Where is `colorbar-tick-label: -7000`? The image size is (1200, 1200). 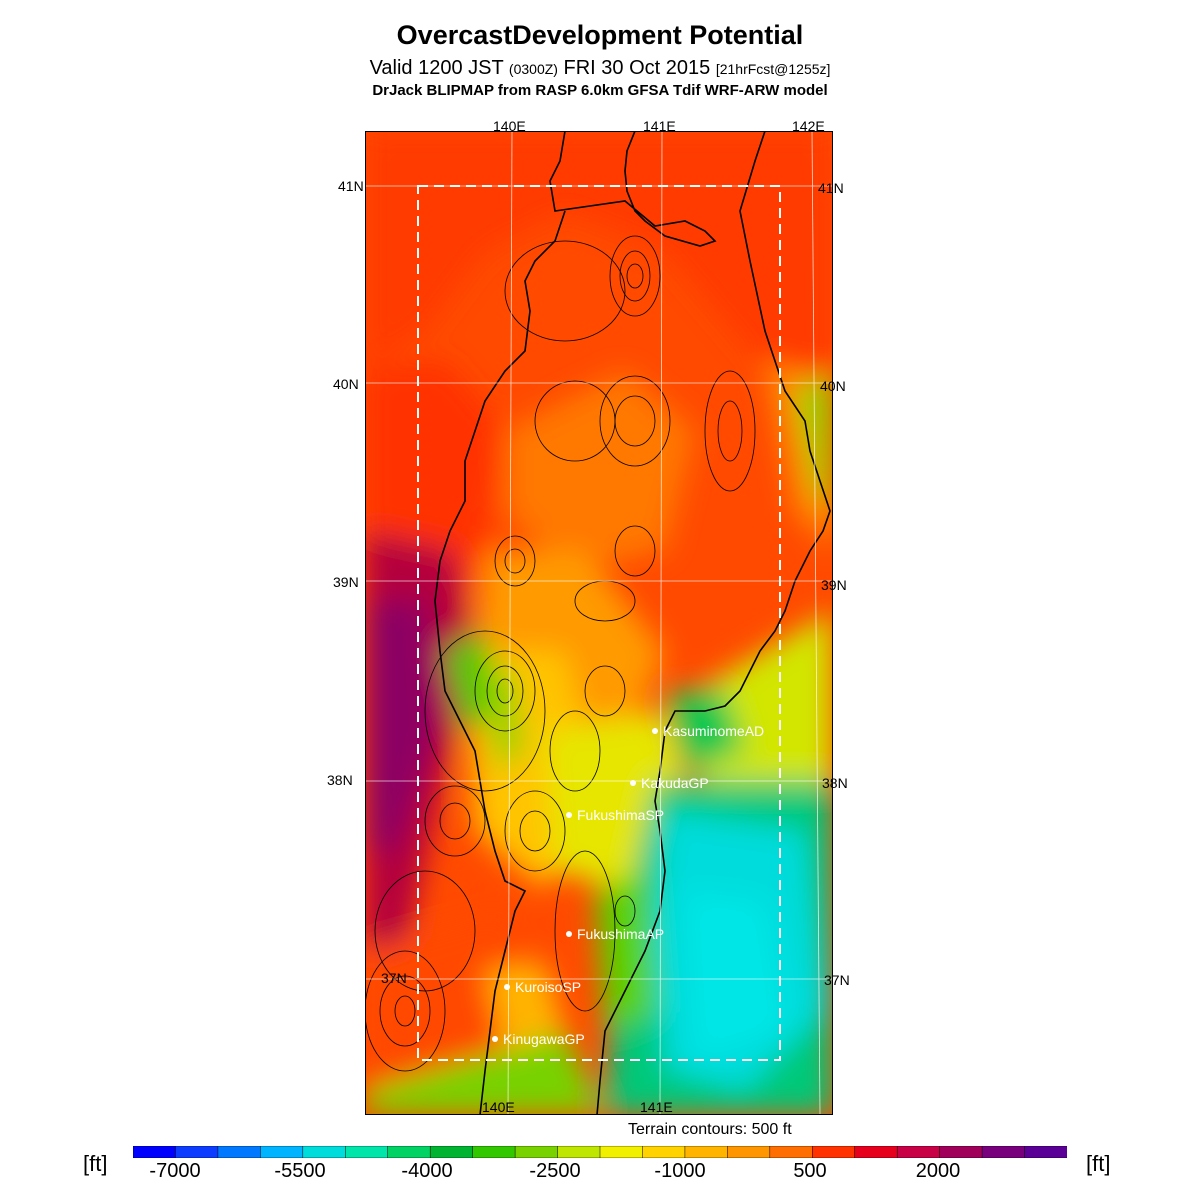
colorbar-tick-label: -7000 is located at coordinates (175, 1171).